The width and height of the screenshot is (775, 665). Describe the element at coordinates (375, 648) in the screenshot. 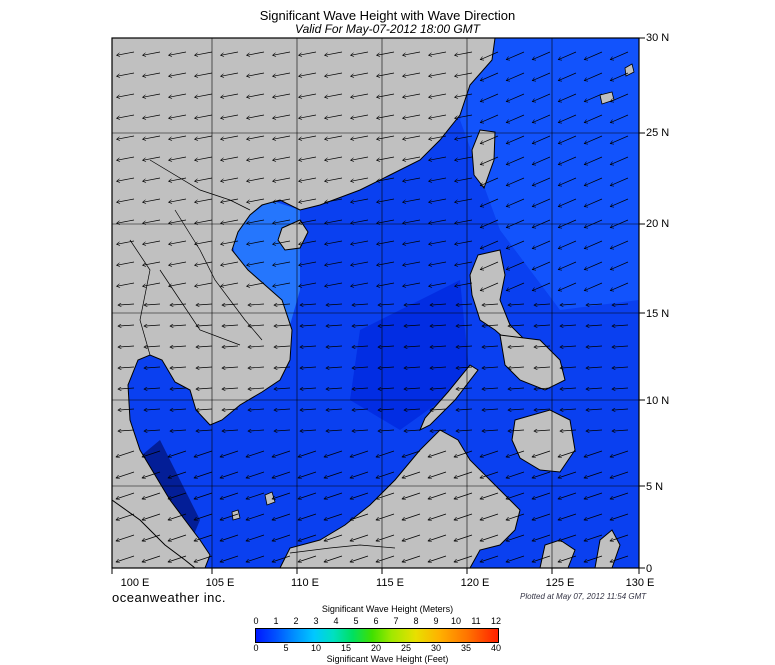

I see `feet-tick: 20` at that location.